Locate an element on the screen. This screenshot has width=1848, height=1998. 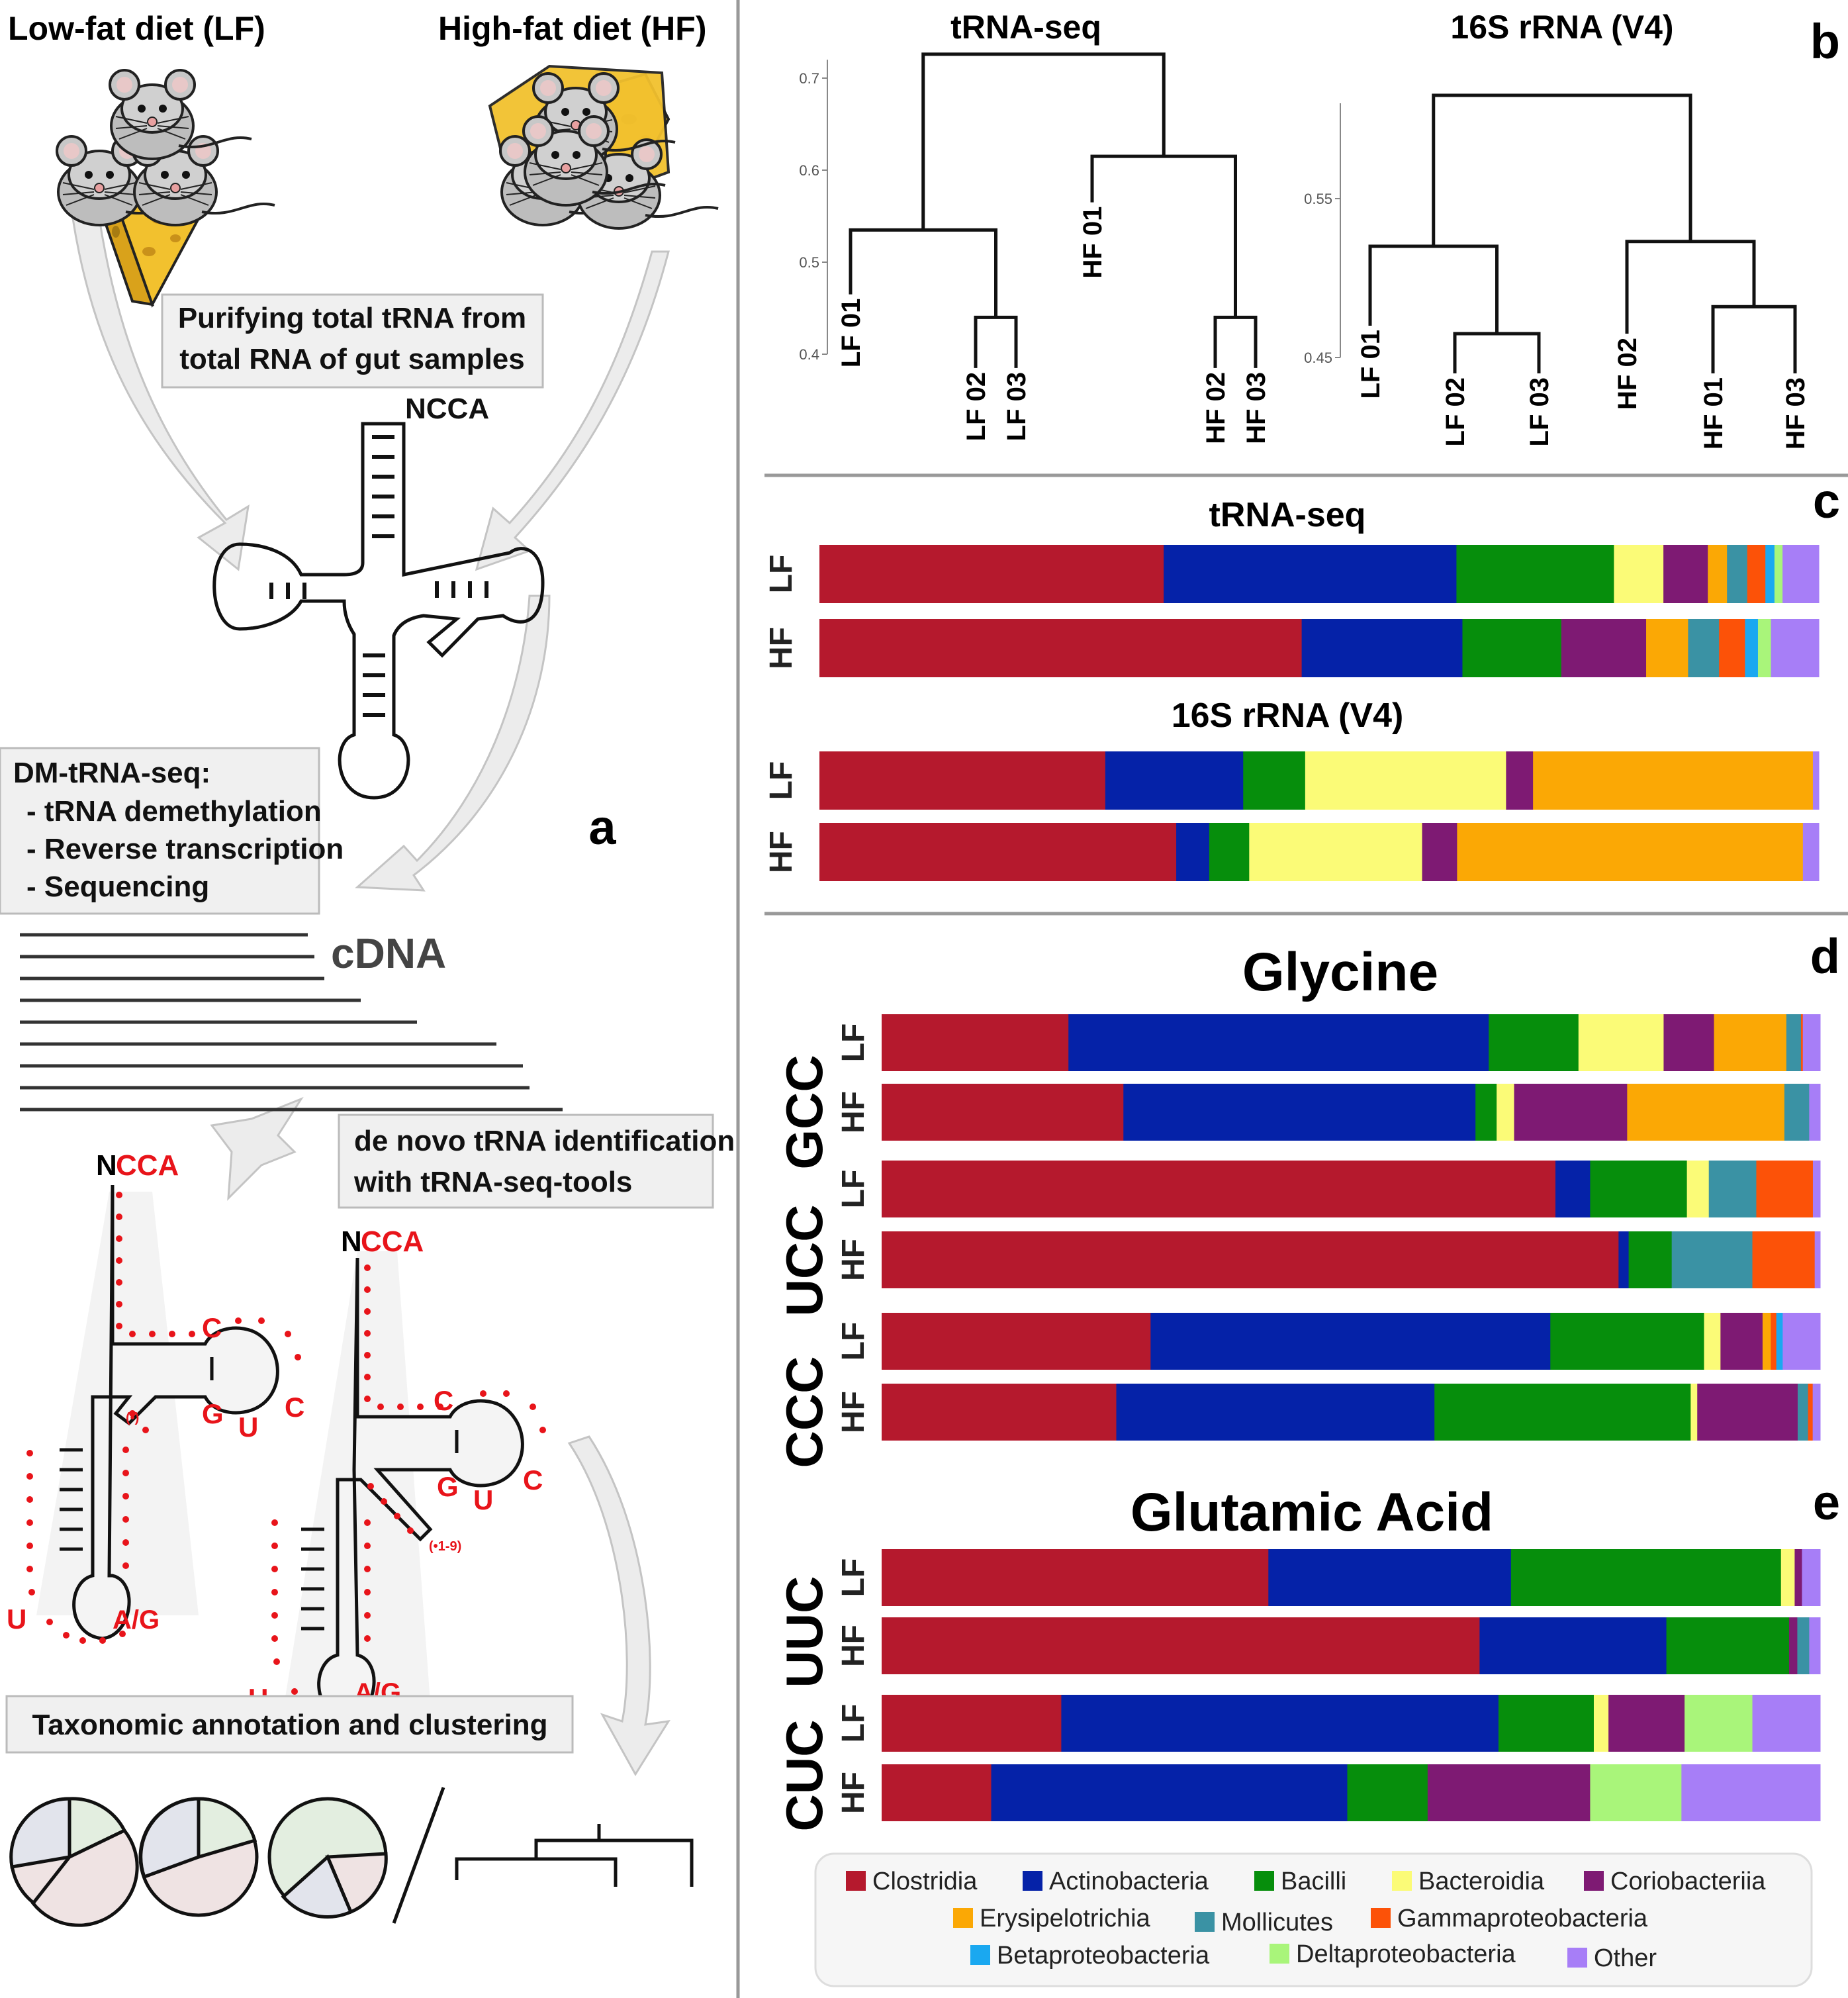
panel-e-glutamic: e Glutamic Acid UUC CUC is located at coordinates (1307, 1653).